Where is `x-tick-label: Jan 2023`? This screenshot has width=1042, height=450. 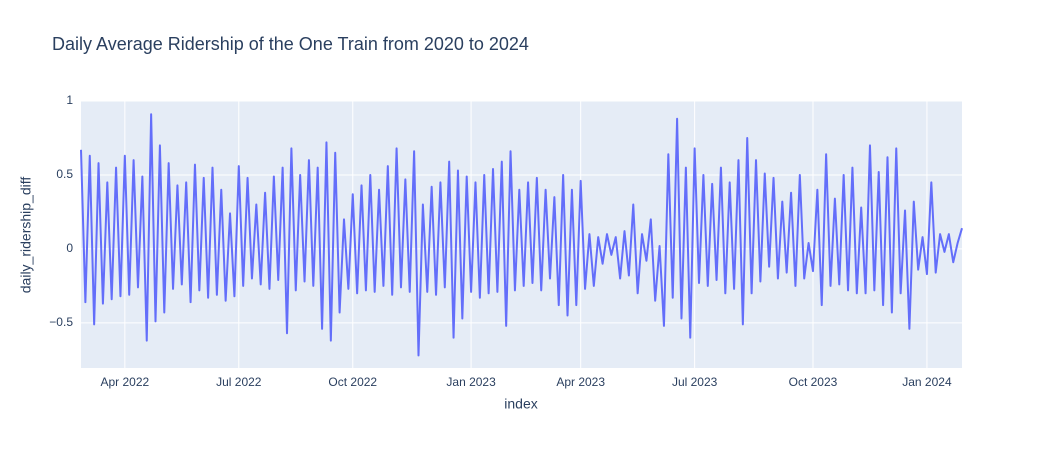
x-tick-label: Jan 2023 is located at coordinates (471, 382).